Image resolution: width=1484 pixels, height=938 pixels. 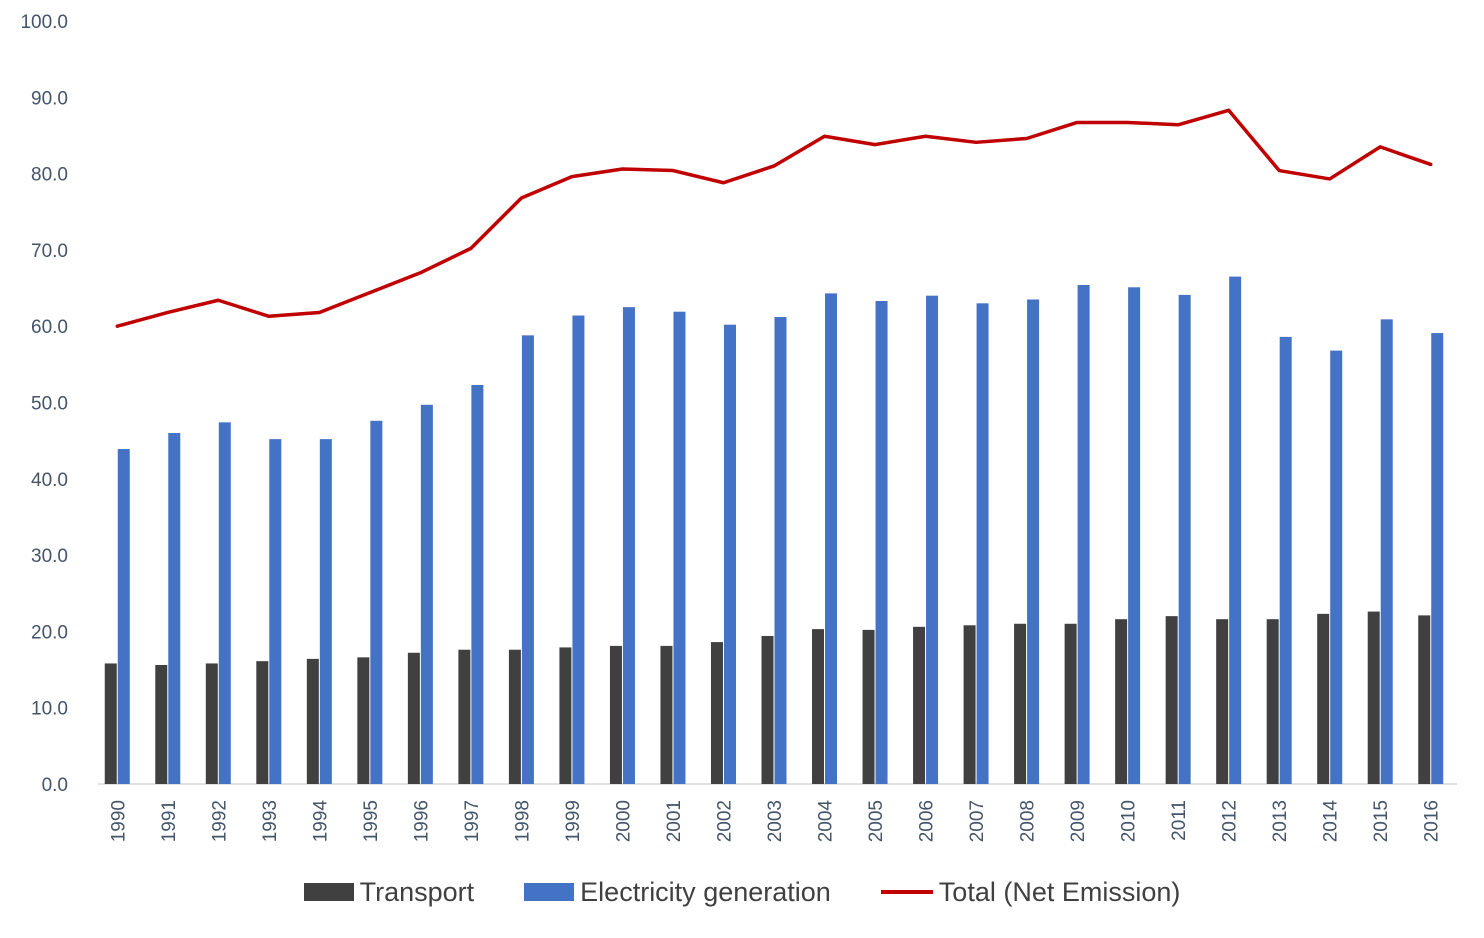 What do you see at coordinates (118, 821) in the screenshot?
I see `x-tick-label: 1990` at bounding box center [118, 821].